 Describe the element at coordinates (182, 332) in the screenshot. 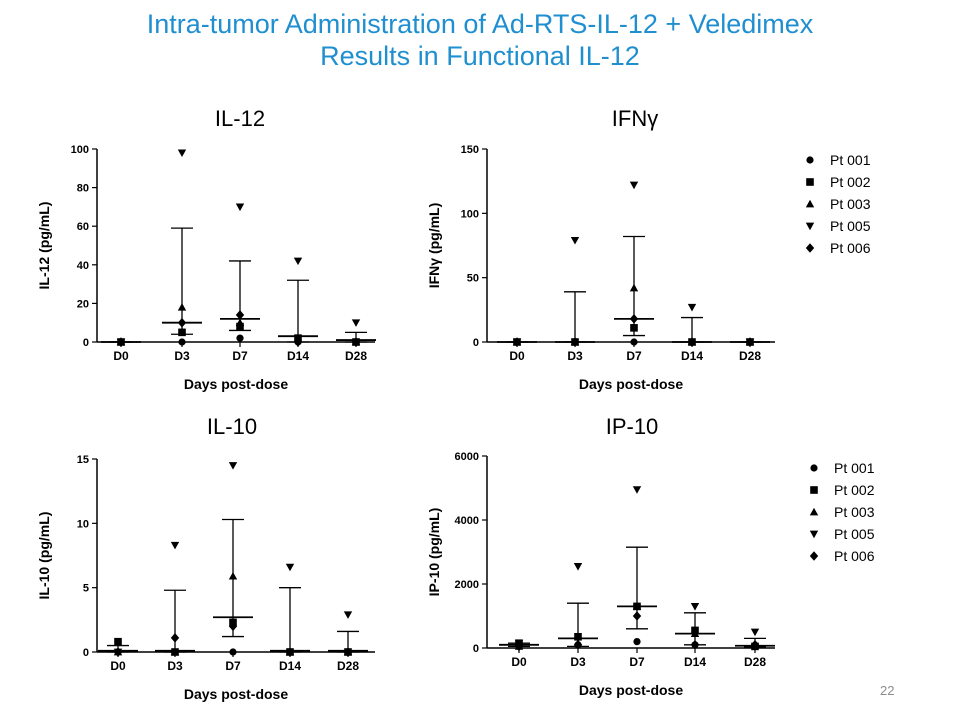

I see `point-pt-002-d3` at that location.